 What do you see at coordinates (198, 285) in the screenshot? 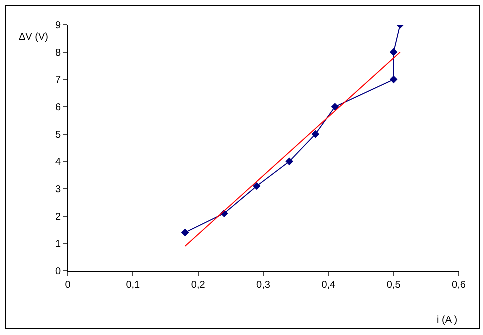
I see `x-tick-label: 0,2` at bounding box center [198, 285].